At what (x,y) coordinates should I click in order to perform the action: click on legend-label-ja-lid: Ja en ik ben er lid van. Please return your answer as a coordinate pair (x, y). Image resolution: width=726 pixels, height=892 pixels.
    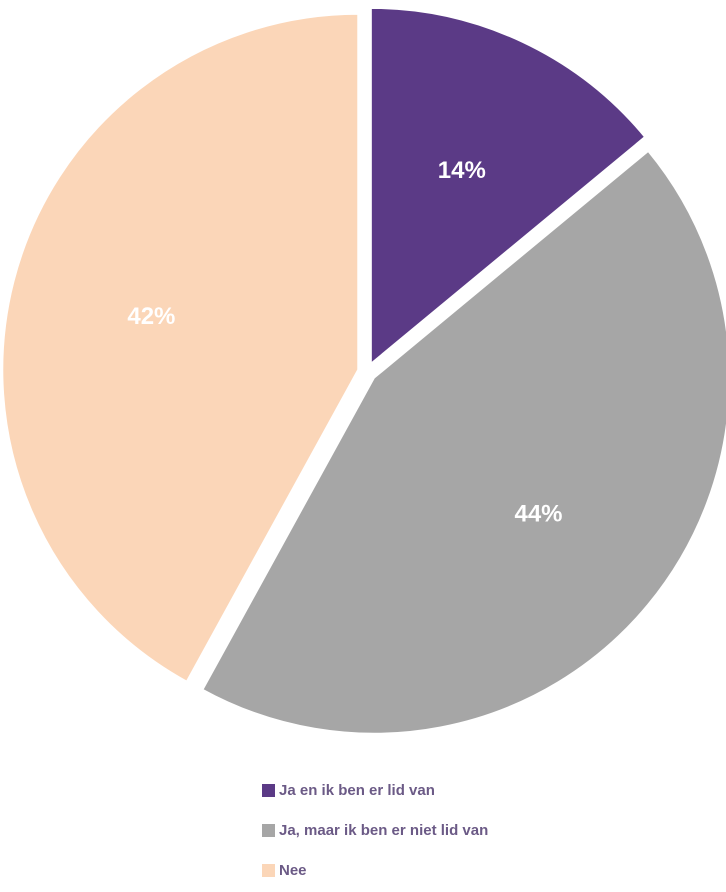
    Looking at the image, I should click on (357, 790).